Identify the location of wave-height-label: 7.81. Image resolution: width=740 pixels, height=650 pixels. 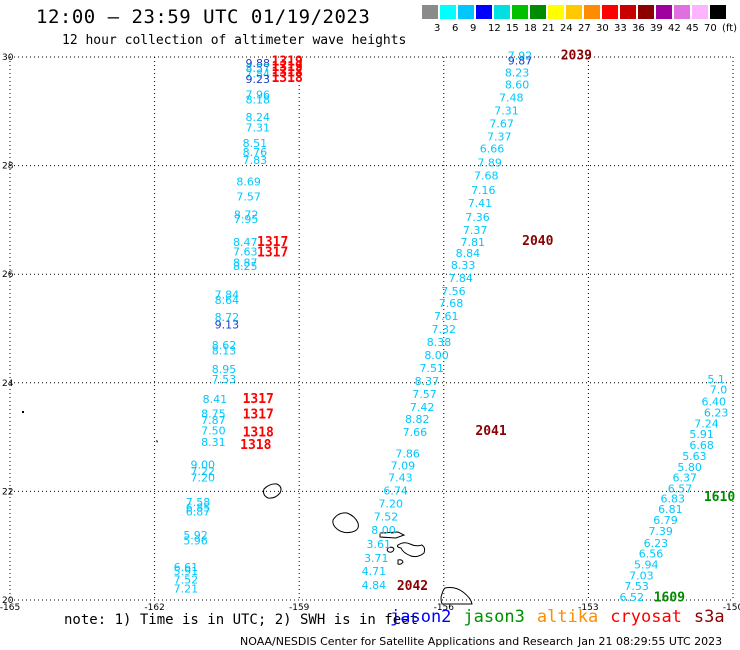
(472, 242).